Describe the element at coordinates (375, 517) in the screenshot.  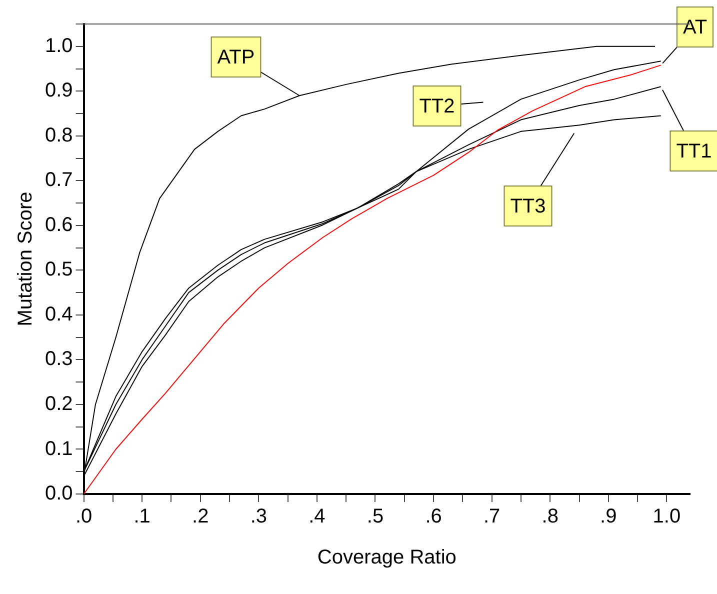
I see `x-tick-label: .5` at that location.